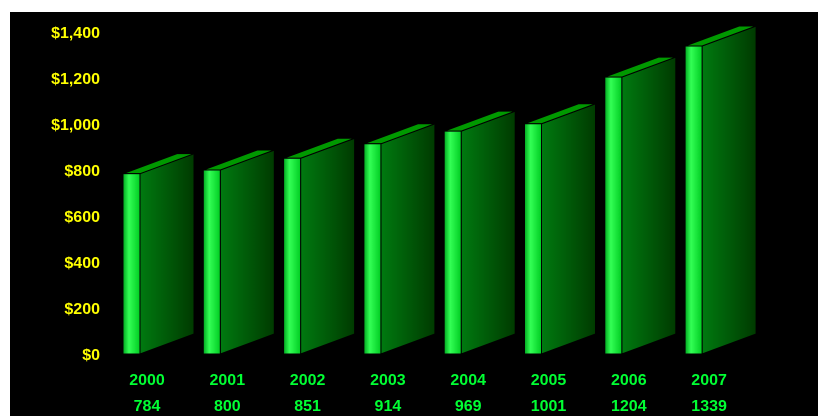  Describe the element at coordinates (91, 355) in the screenshot. I see `y-tick-label: $0` at that location.